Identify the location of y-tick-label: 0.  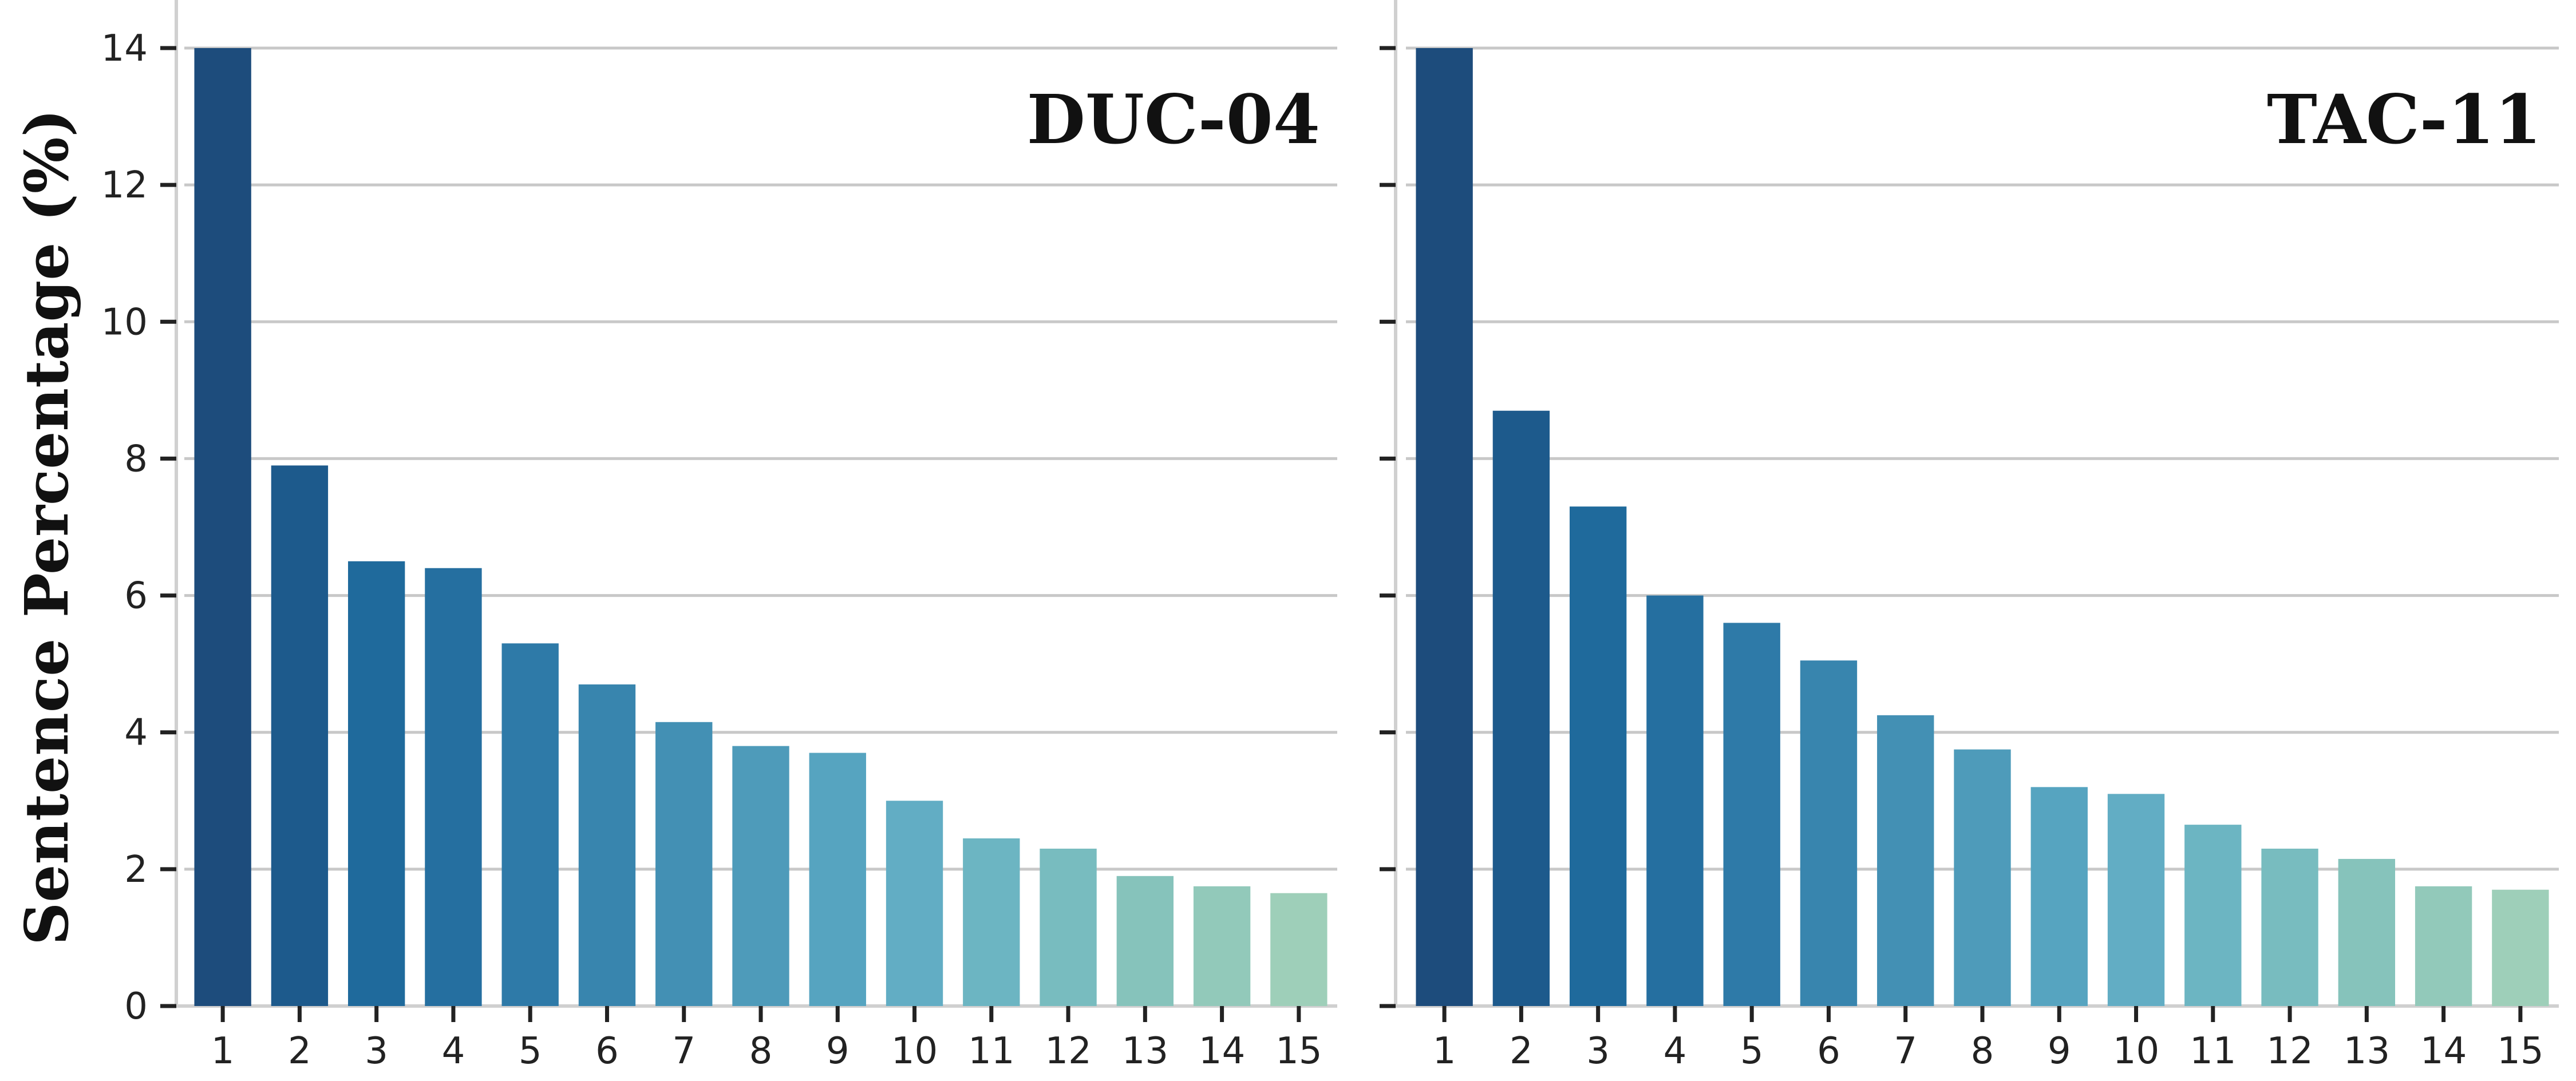
(136, 1006).